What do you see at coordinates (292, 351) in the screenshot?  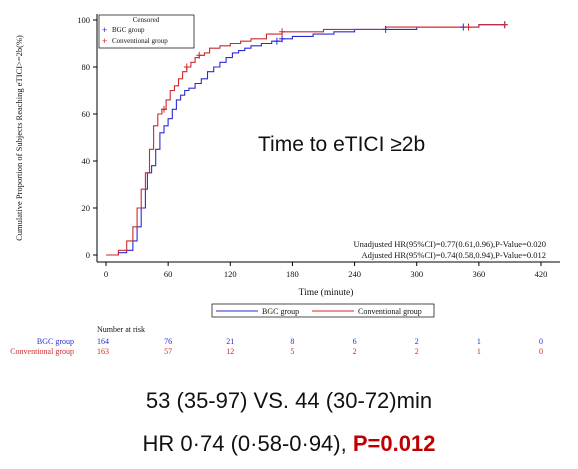 I see `risk-cell: 5` at bounding box center [292, 351].